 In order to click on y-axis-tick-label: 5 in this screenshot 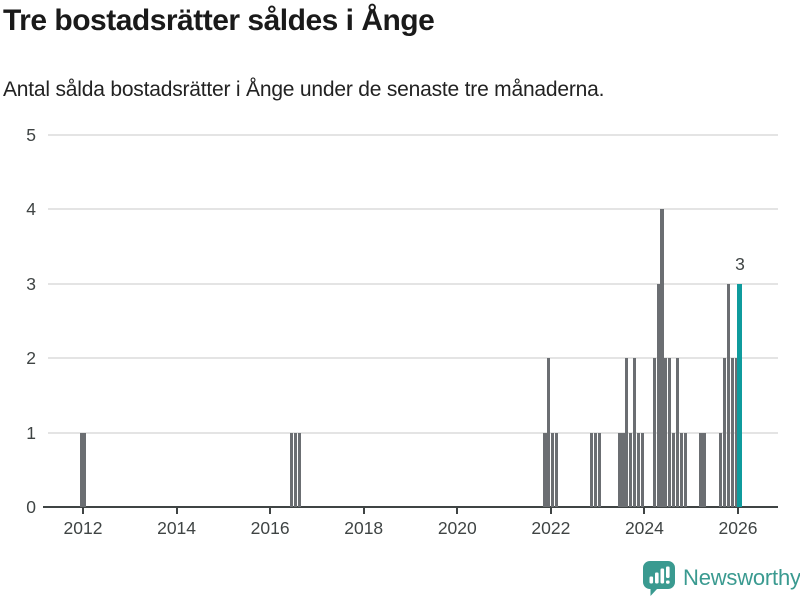, I will do `click(31, 135)`.